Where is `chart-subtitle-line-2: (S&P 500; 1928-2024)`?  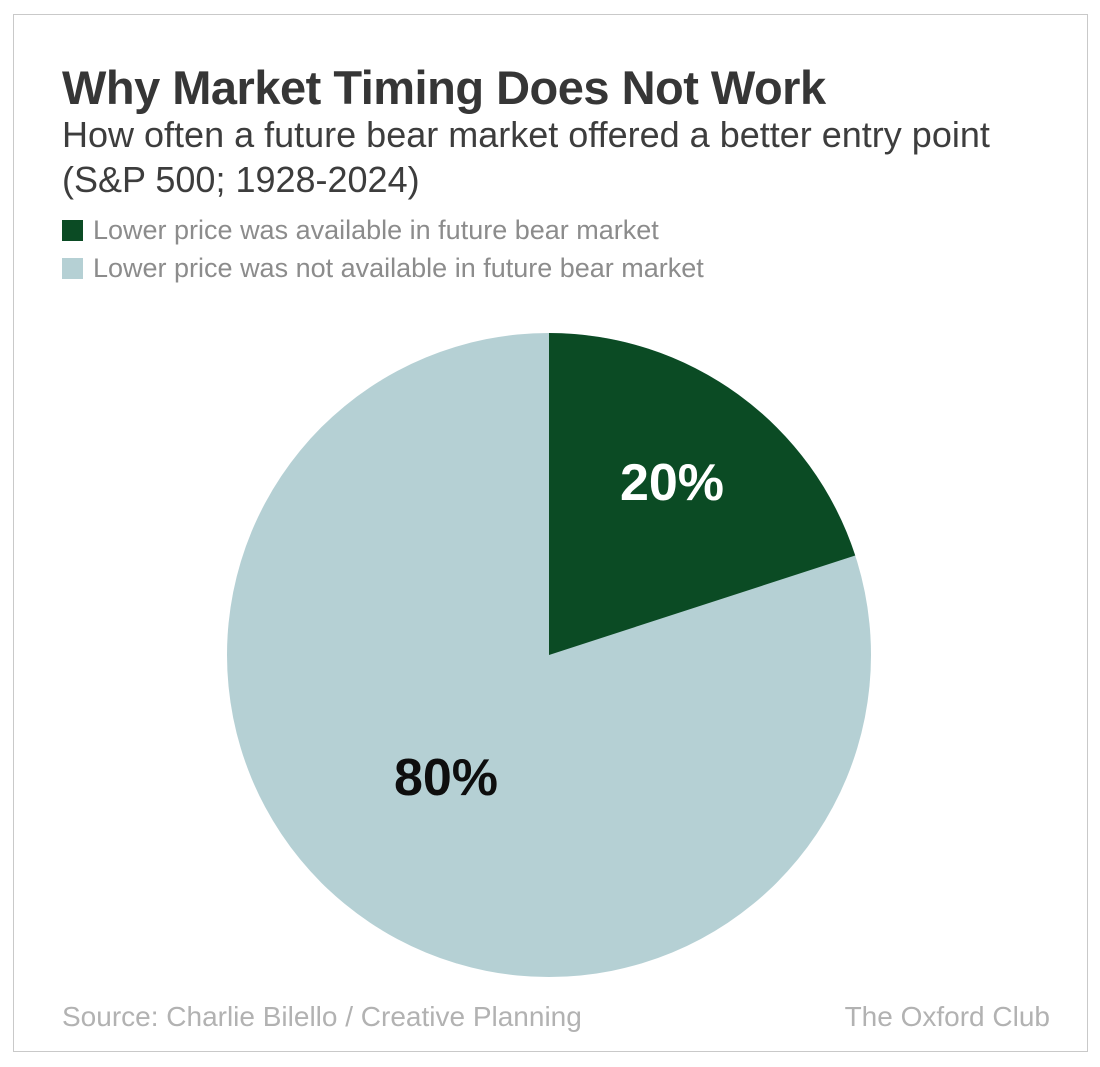 chart-subtitle-line-2: (S&P 500; 1928-2024) is located at coordinates (241, 179).